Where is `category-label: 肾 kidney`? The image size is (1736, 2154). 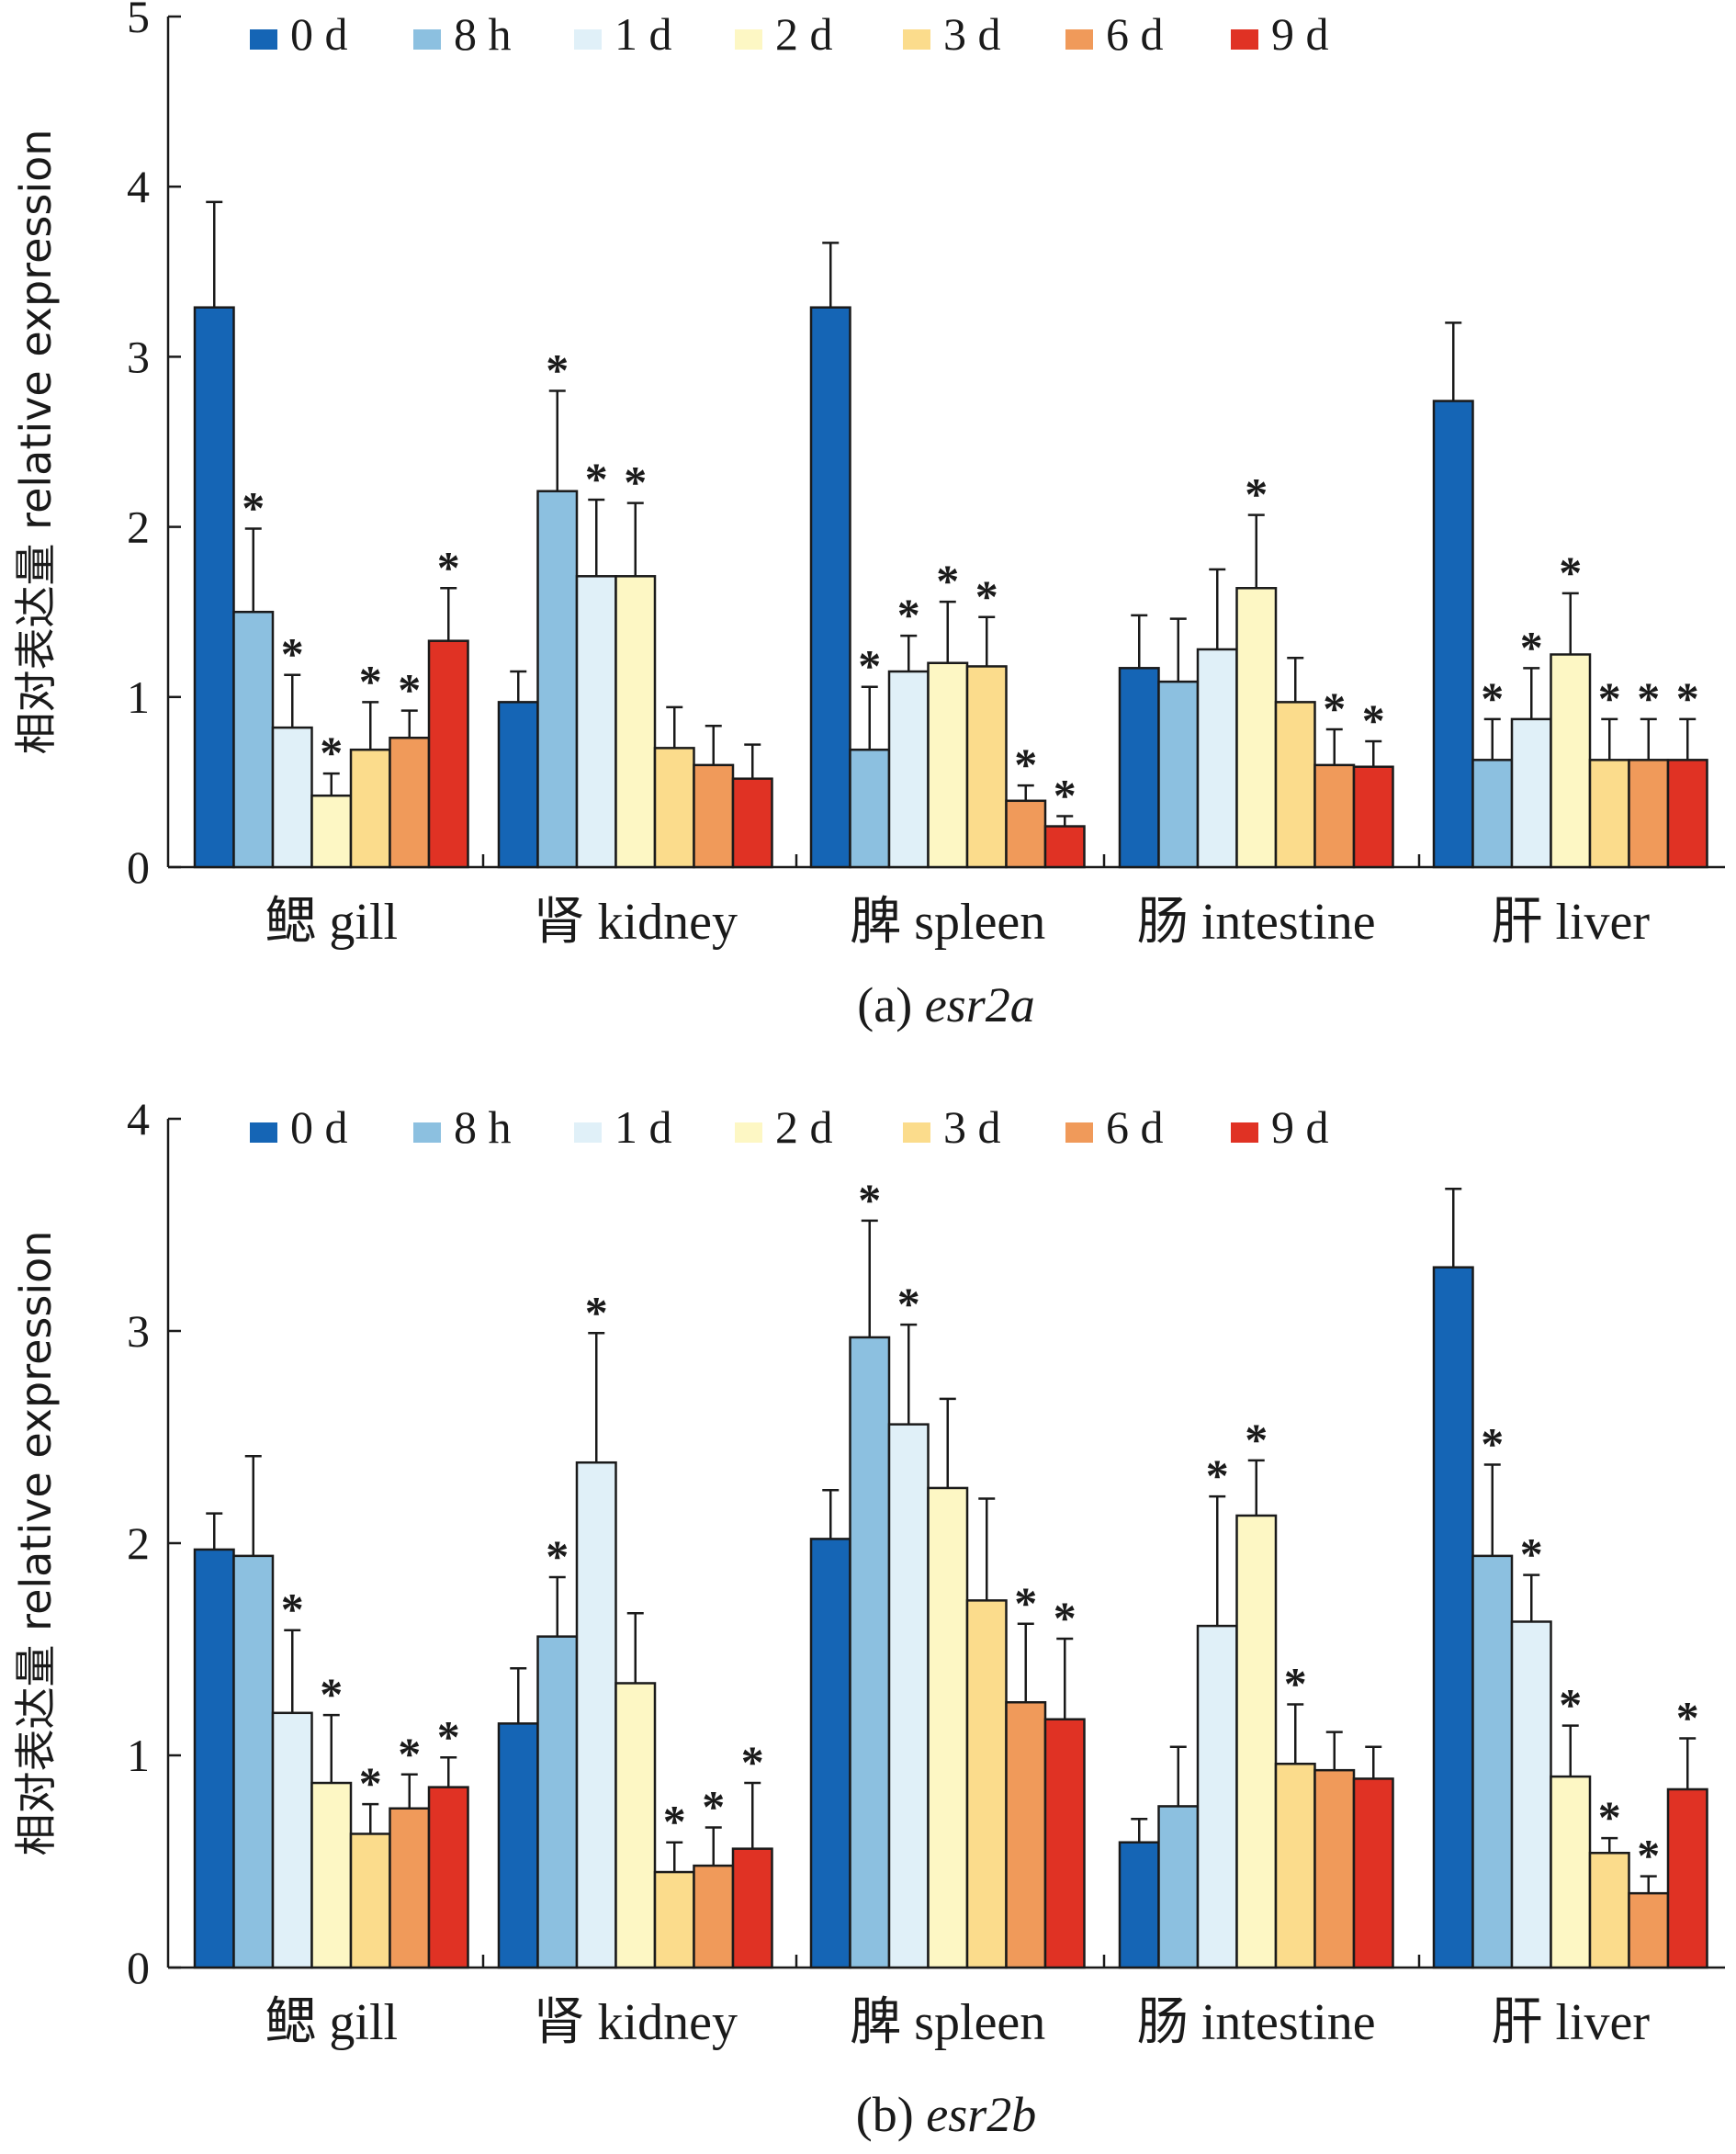
category-label: 肾 kidney is located at coordinates (636, 922).